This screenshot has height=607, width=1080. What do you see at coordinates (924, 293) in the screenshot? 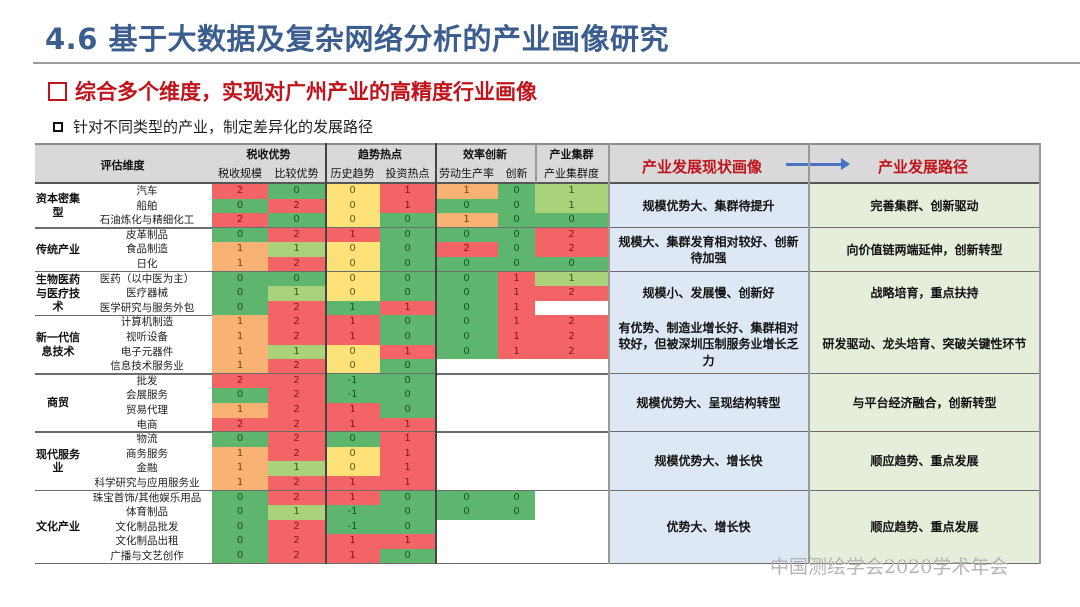
I see `development-path: 战略培育，重点扶持` at bounding box center [924, 293].